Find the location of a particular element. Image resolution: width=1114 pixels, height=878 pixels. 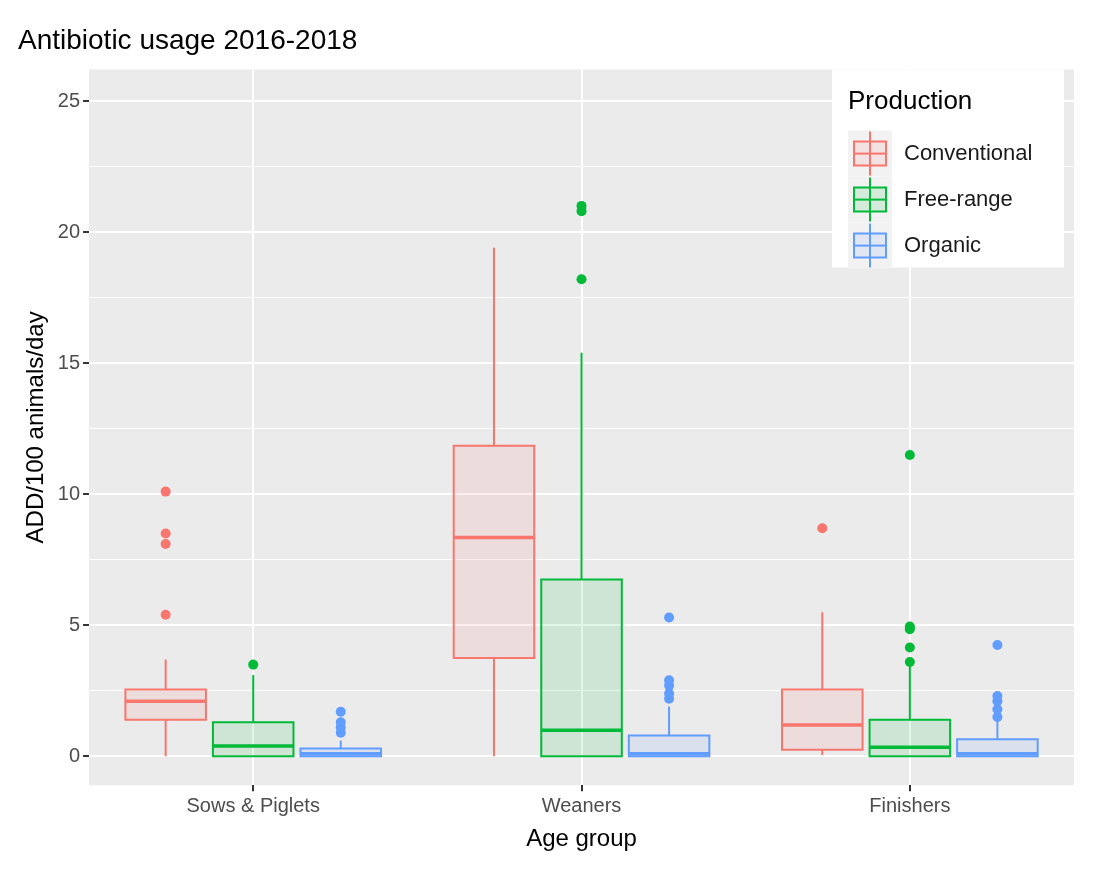

chart-title: Antibiotic usage 2016-2018 is located at coordinates (188, 39).